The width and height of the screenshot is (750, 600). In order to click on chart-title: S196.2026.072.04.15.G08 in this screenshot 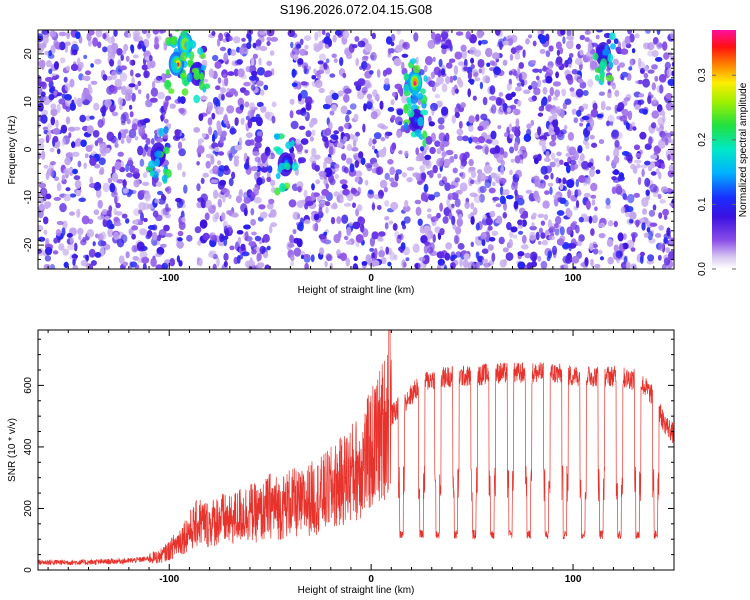, I will do `click(356, 9)`.